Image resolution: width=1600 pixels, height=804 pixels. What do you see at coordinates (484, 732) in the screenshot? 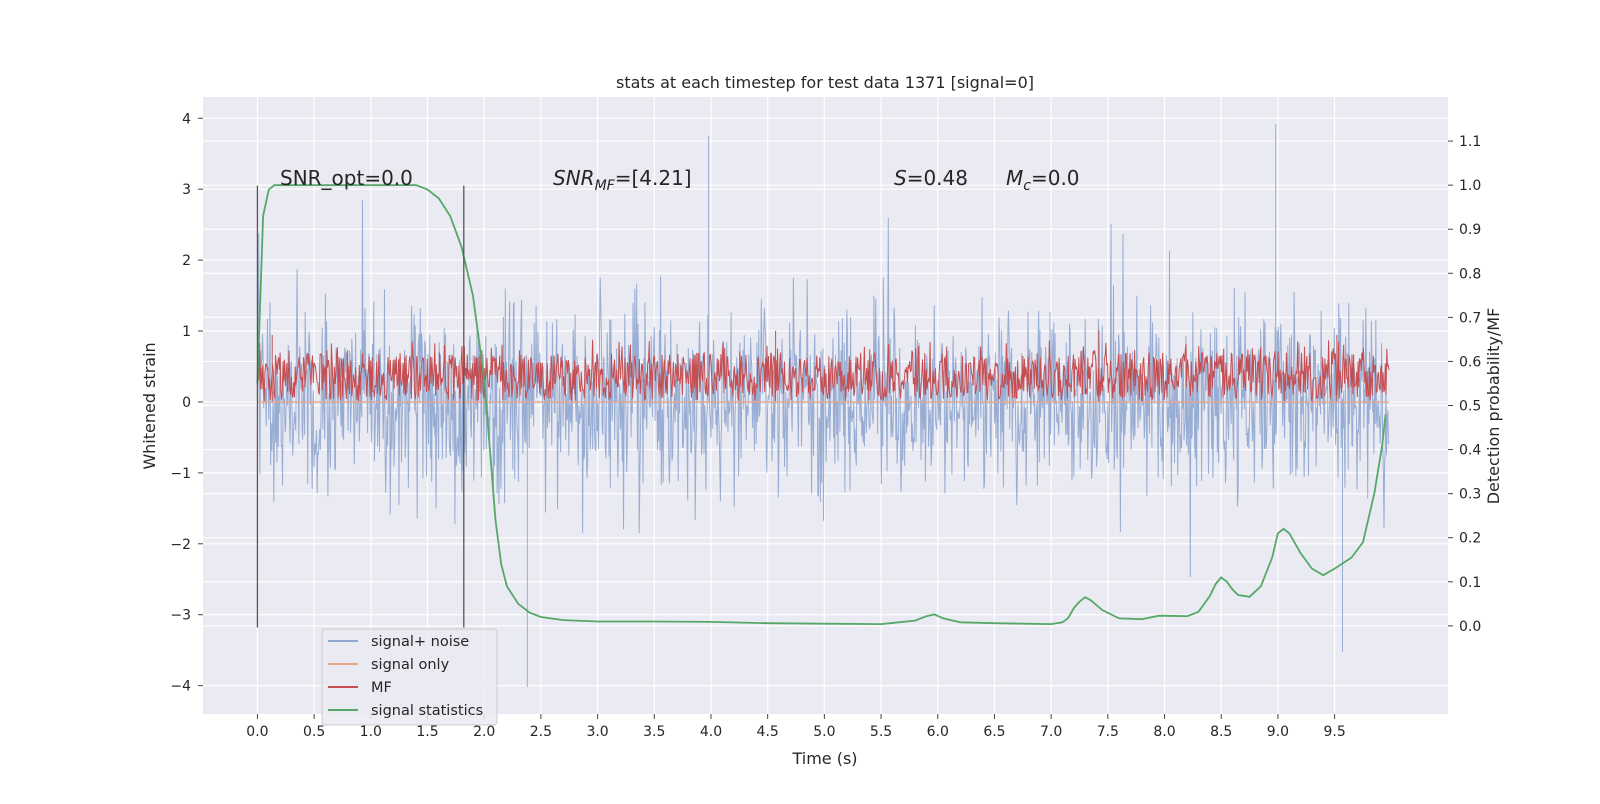
I see `x-tick-label: 2.0` at bounding box center [484, 732].